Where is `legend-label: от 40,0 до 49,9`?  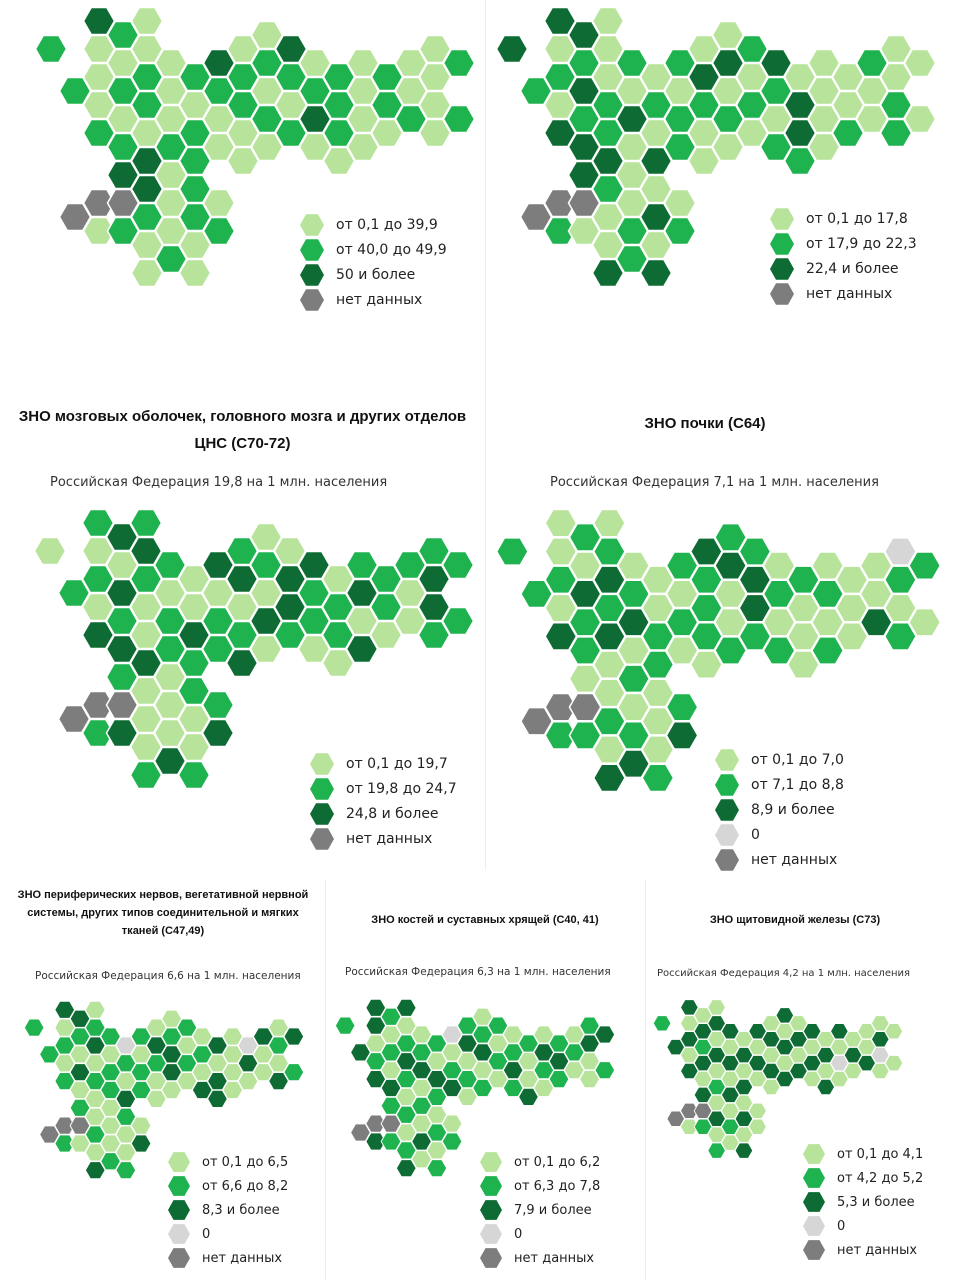
legend-label: от 40,0 до 49,9 is located at coordinates (391, 249).